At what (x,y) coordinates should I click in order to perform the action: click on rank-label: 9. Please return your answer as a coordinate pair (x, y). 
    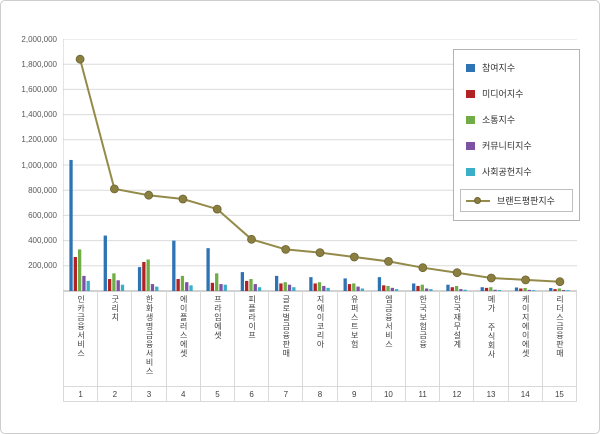
    Looking at the image, I should click on (355, 394).